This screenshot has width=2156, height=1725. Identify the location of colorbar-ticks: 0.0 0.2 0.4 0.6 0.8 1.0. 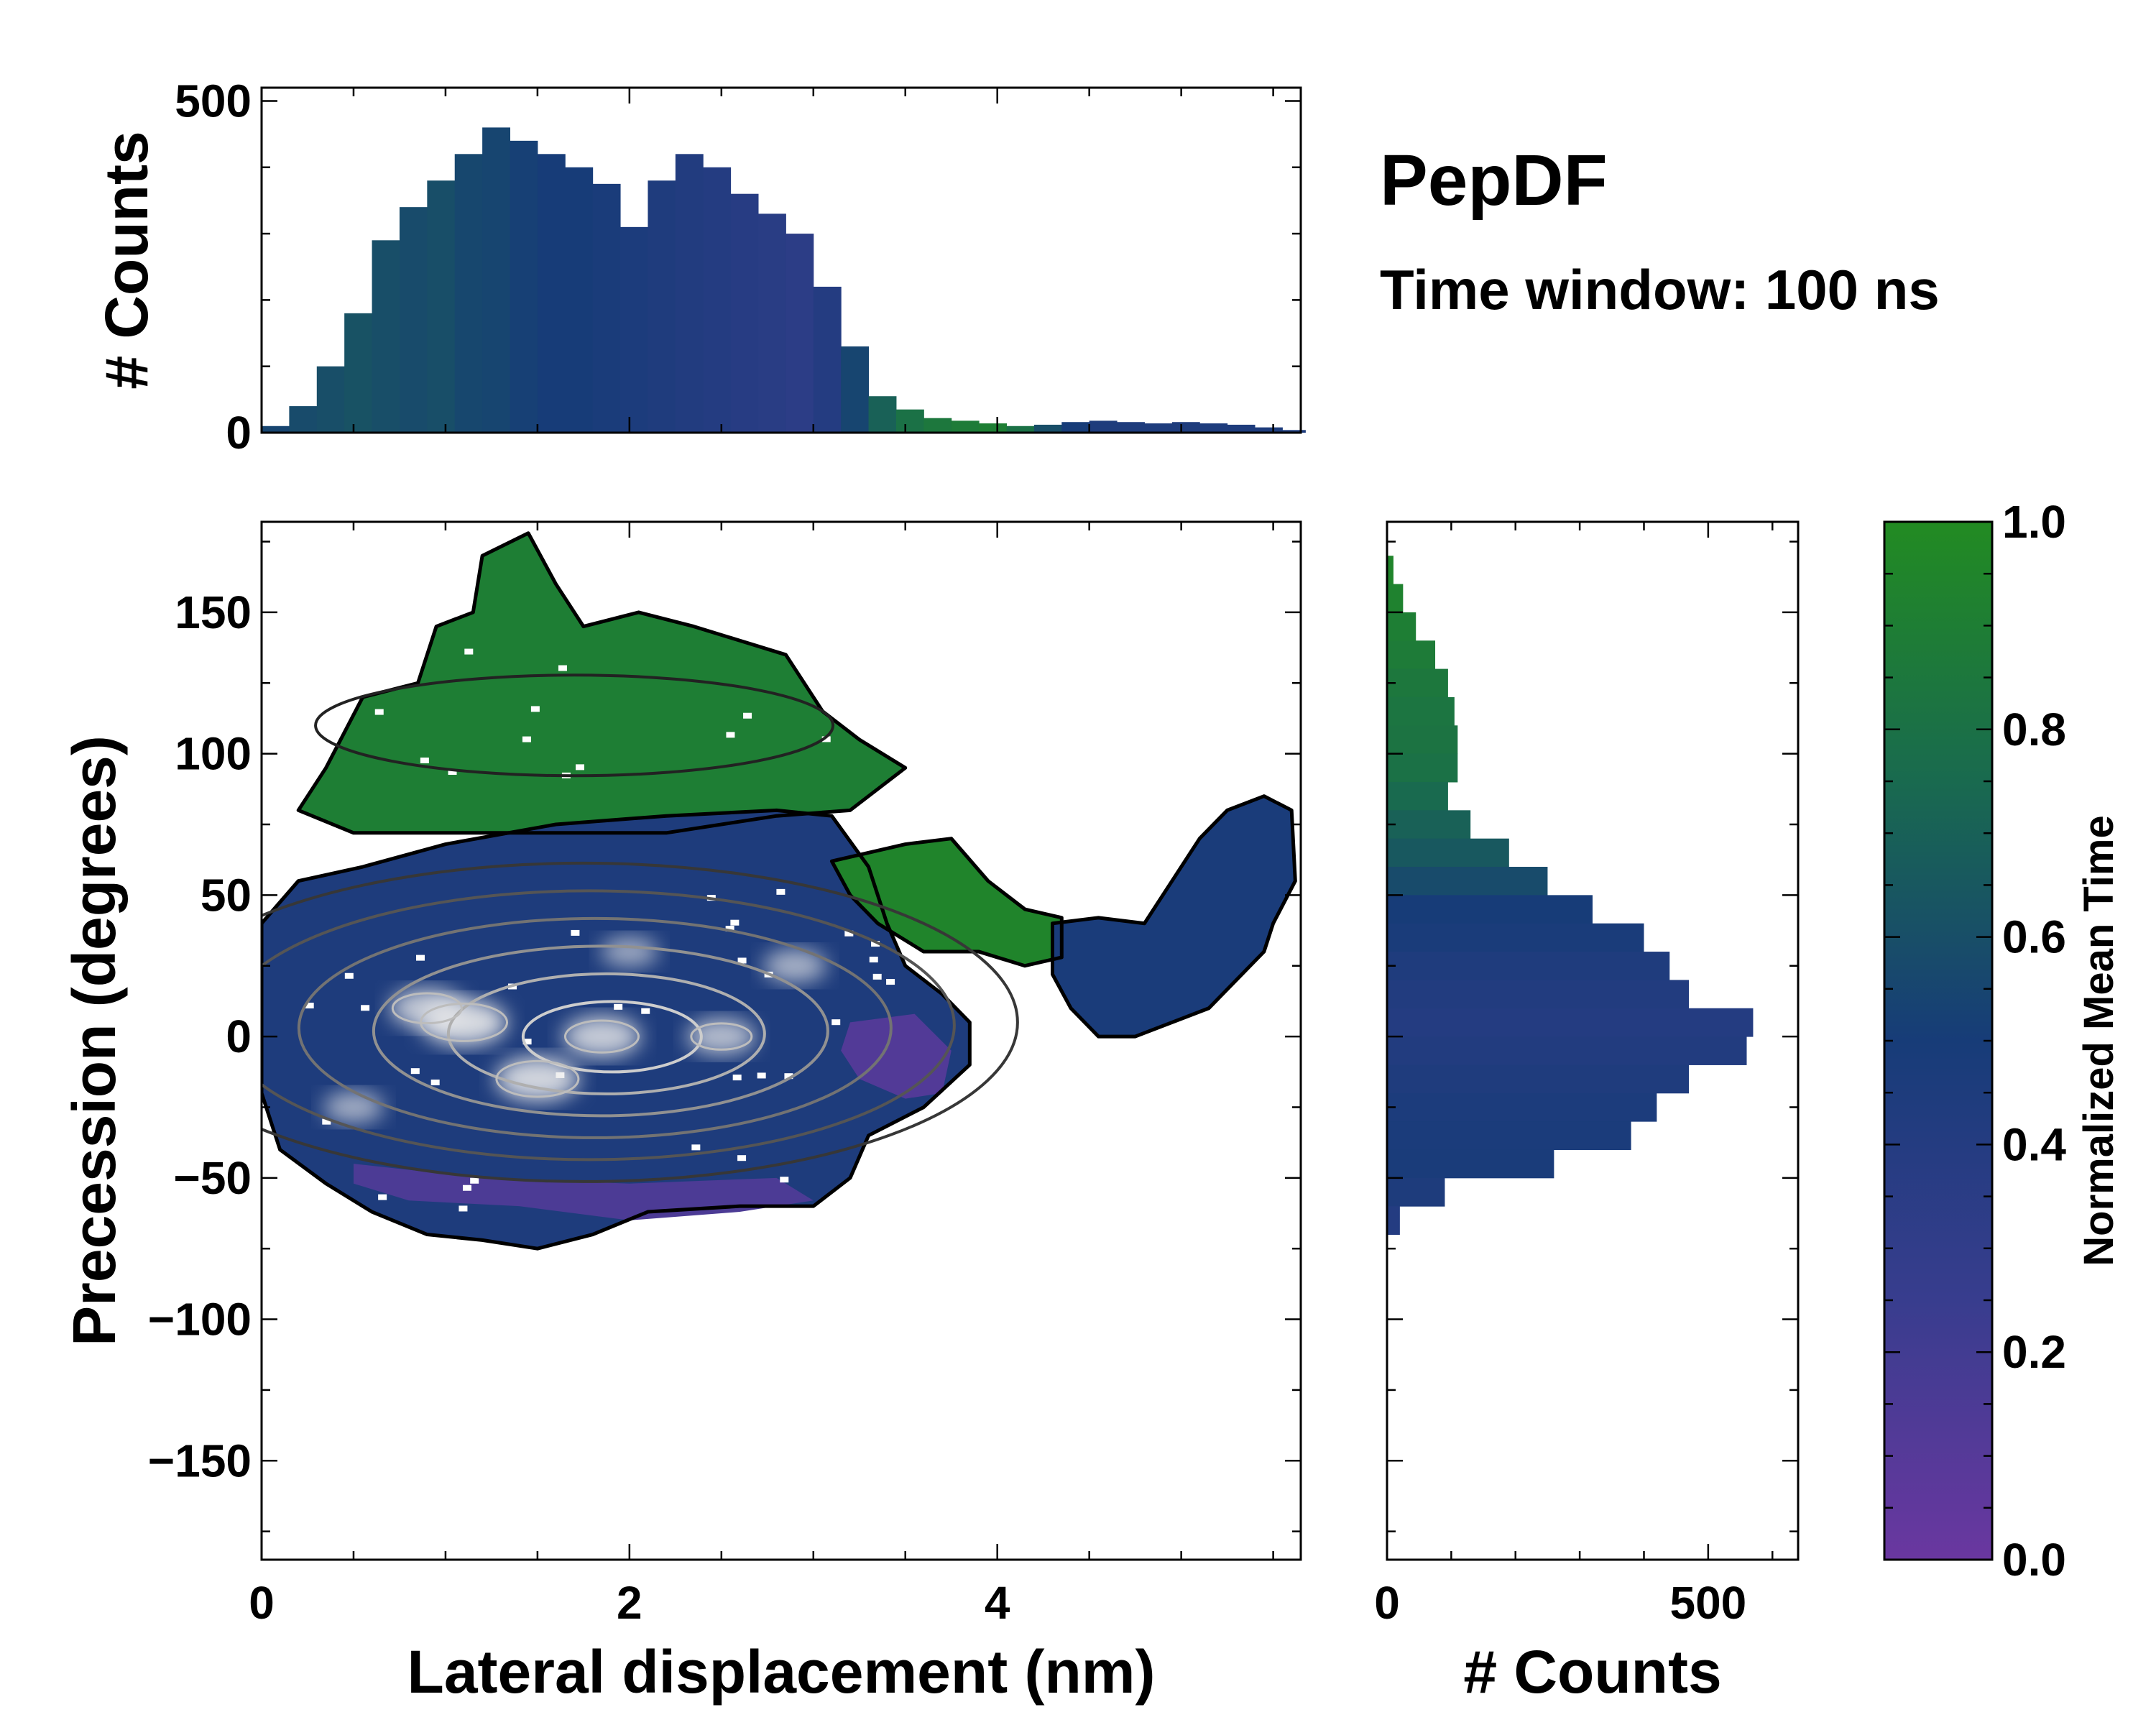
(1975, 1041).